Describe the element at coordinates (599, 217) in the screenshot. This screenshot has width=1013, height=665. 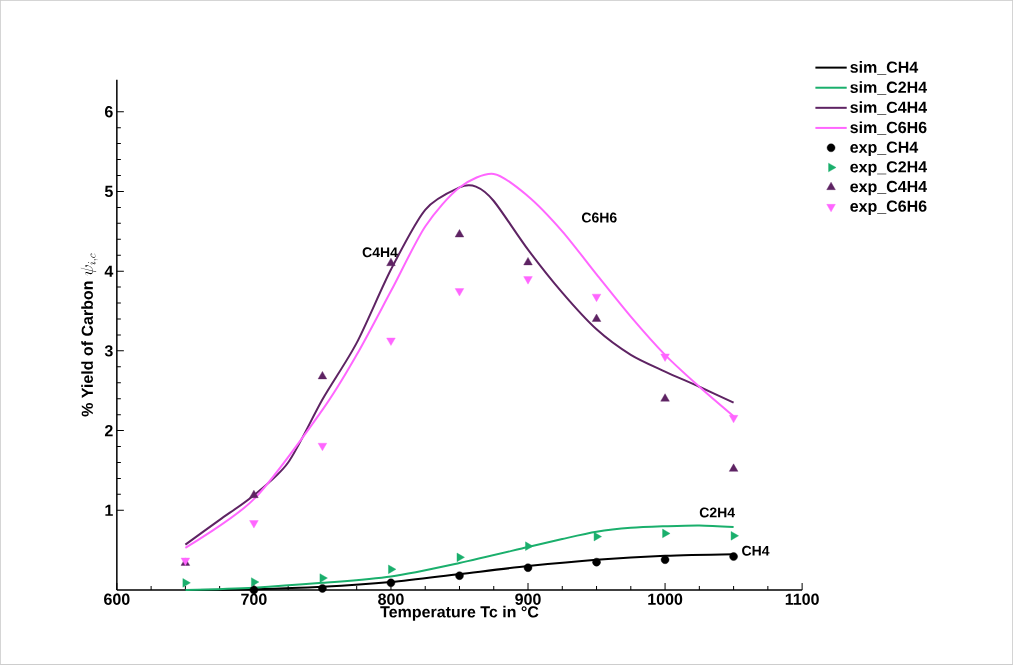
I see `annotation: C6H6` at that location.